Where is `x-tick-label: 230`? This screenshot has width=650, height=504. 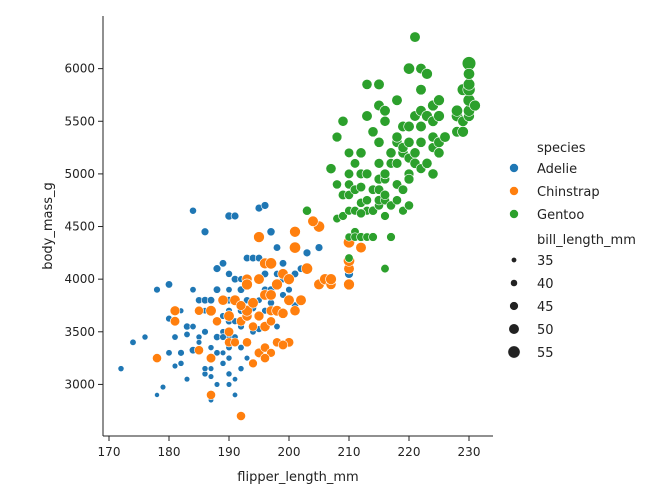 x-tick-label: 230 is located at coordinates (469, 452).